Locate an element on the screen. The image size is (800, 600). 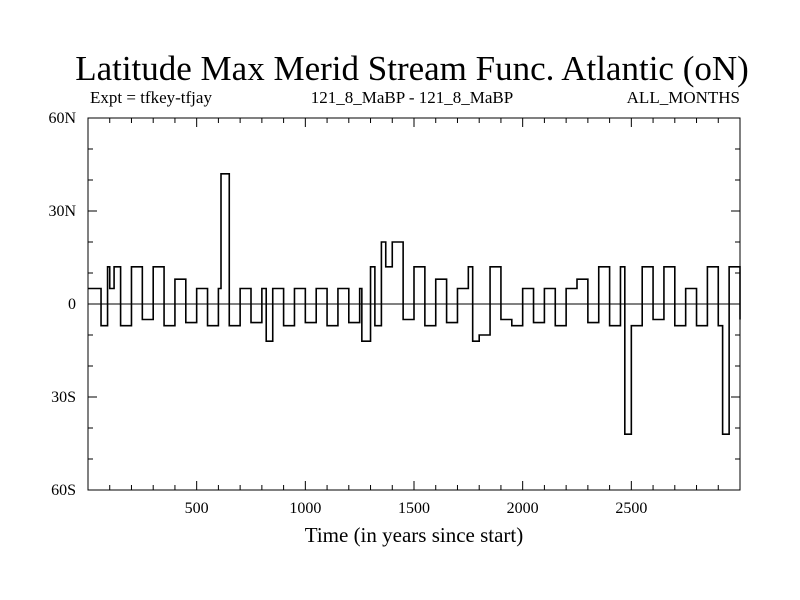
x-tick-label: 1500 is located at coordinates (414, 508).